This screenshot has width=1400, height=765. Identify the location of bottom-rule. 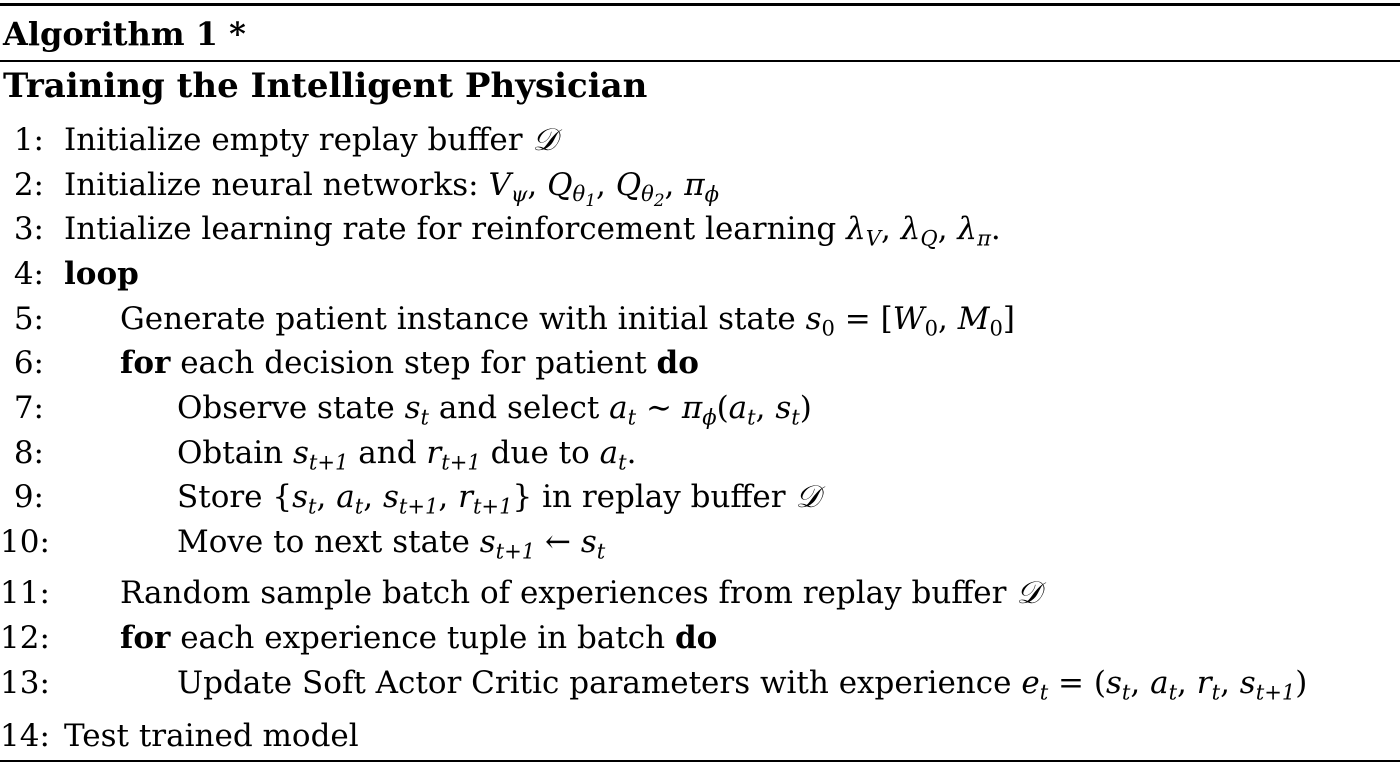
(700, 761).